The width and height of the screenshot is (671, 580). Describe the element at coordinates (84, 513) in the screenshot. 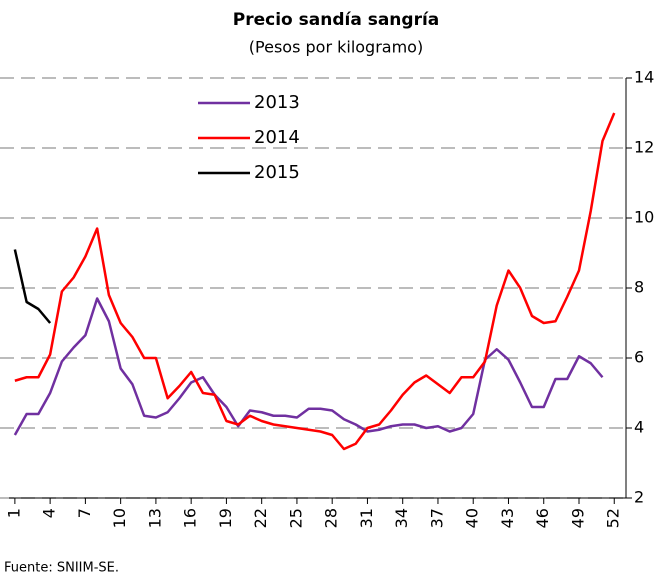

I see `x-tick-label: 7` at that location.